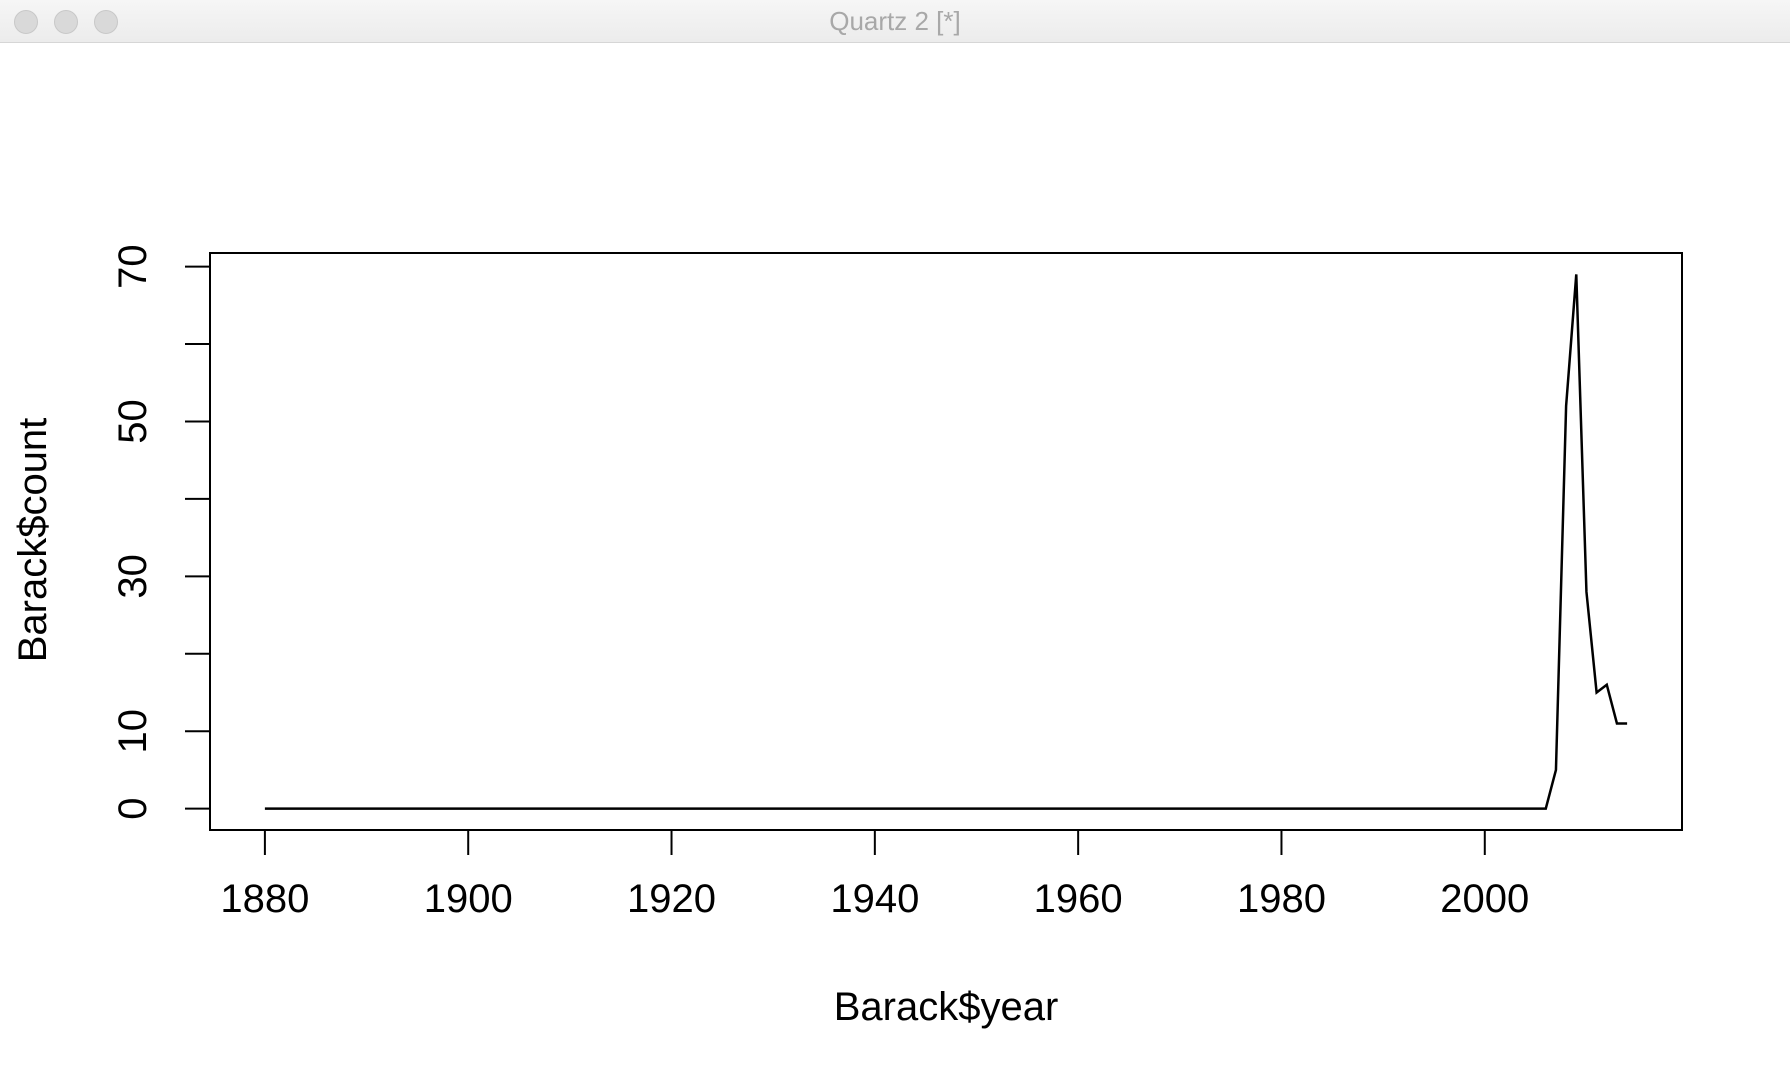 This screenshot has height=1090, width=1790. I want to click on y-axis: 0 10 30 50 70, so click(161, 532).